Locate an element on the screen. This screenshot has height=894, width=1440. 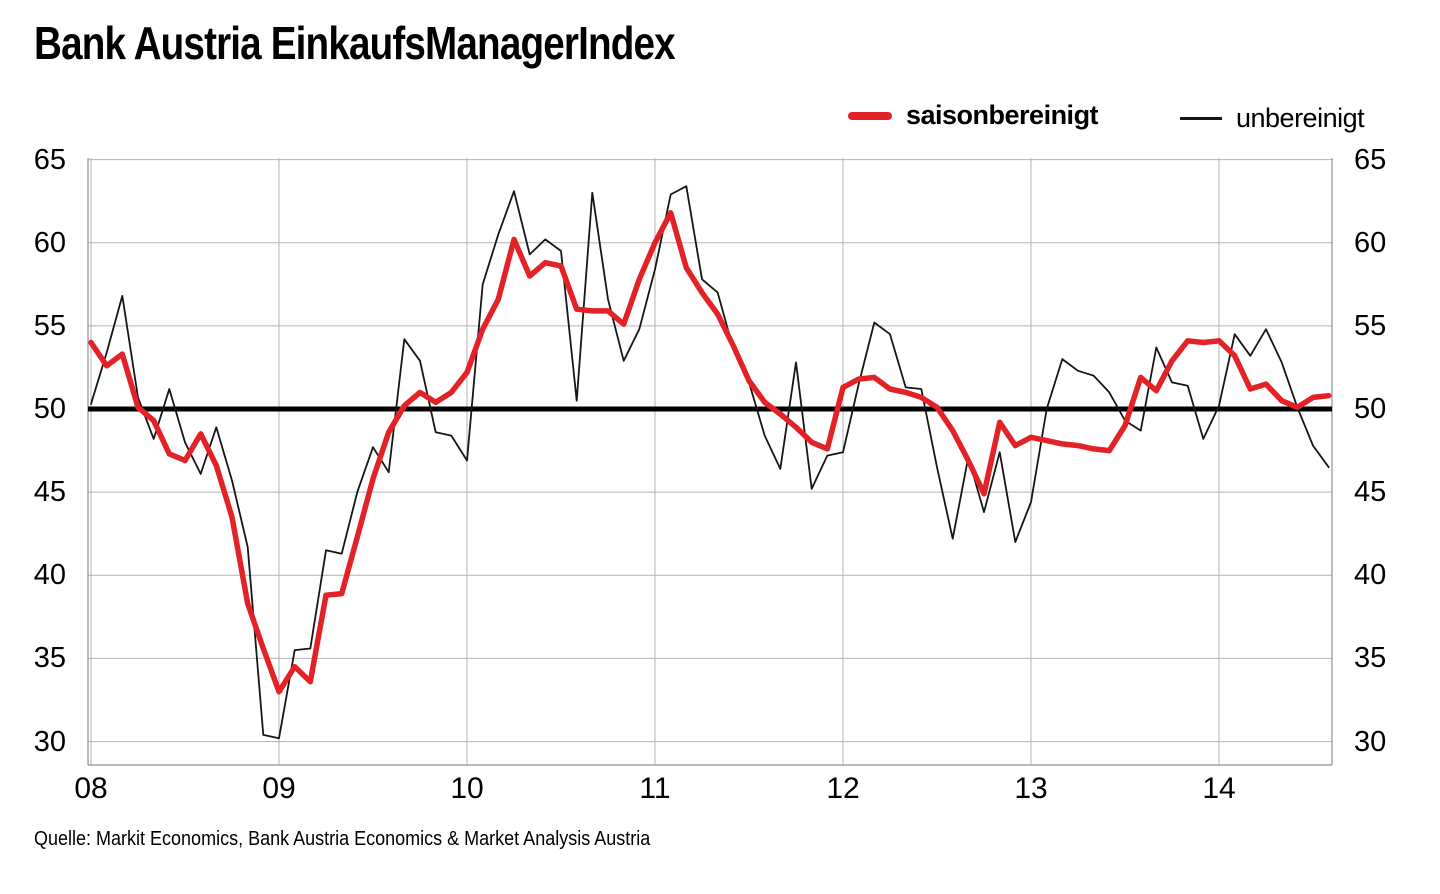
ytick-right-50: 50 is located at coordinates (1370, 409).